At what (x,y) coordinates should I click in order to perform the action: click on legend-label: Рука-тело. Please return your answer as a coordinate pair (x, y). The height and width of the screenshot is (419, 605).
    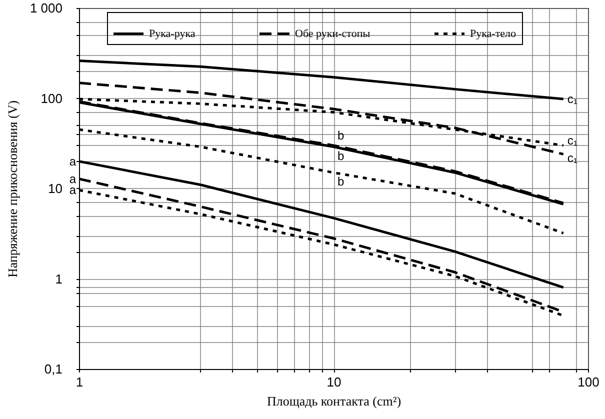
    Looking at the image, I should click on (493, 34).